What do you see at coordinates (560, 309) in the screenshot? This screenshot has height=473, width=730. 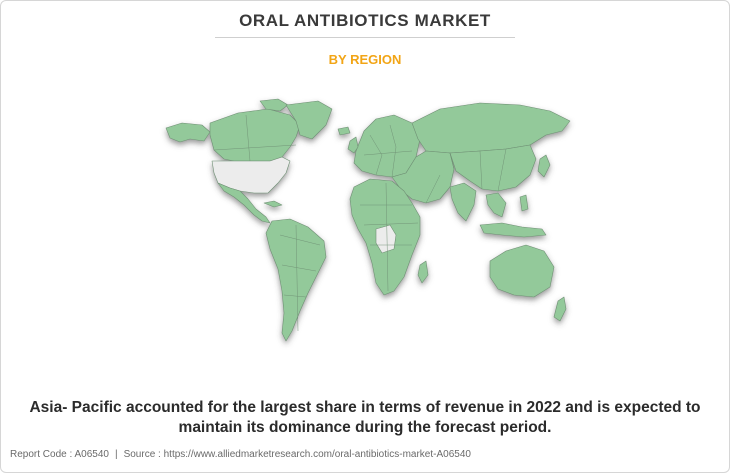 I see `region-new-zealand` at bounding box center [560, 309].